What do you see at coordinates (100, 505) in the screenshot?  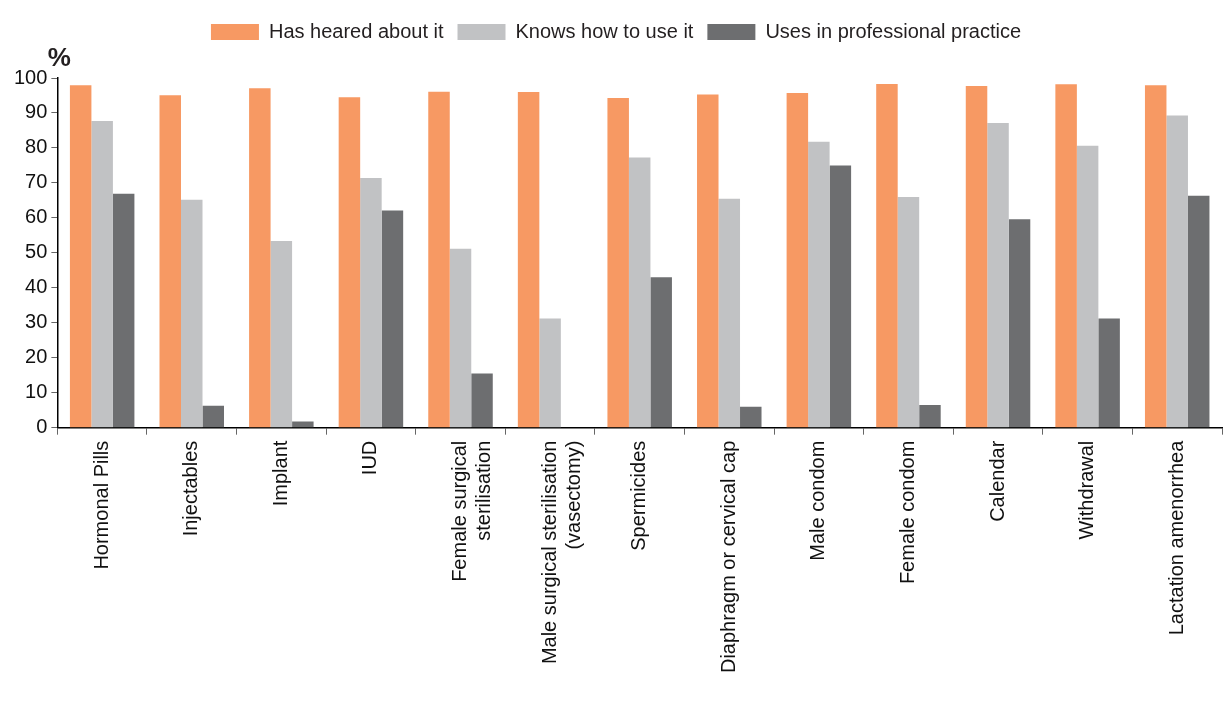 I see `x-tick-label: Hormonal Pills` at bounding box center [100, 505].